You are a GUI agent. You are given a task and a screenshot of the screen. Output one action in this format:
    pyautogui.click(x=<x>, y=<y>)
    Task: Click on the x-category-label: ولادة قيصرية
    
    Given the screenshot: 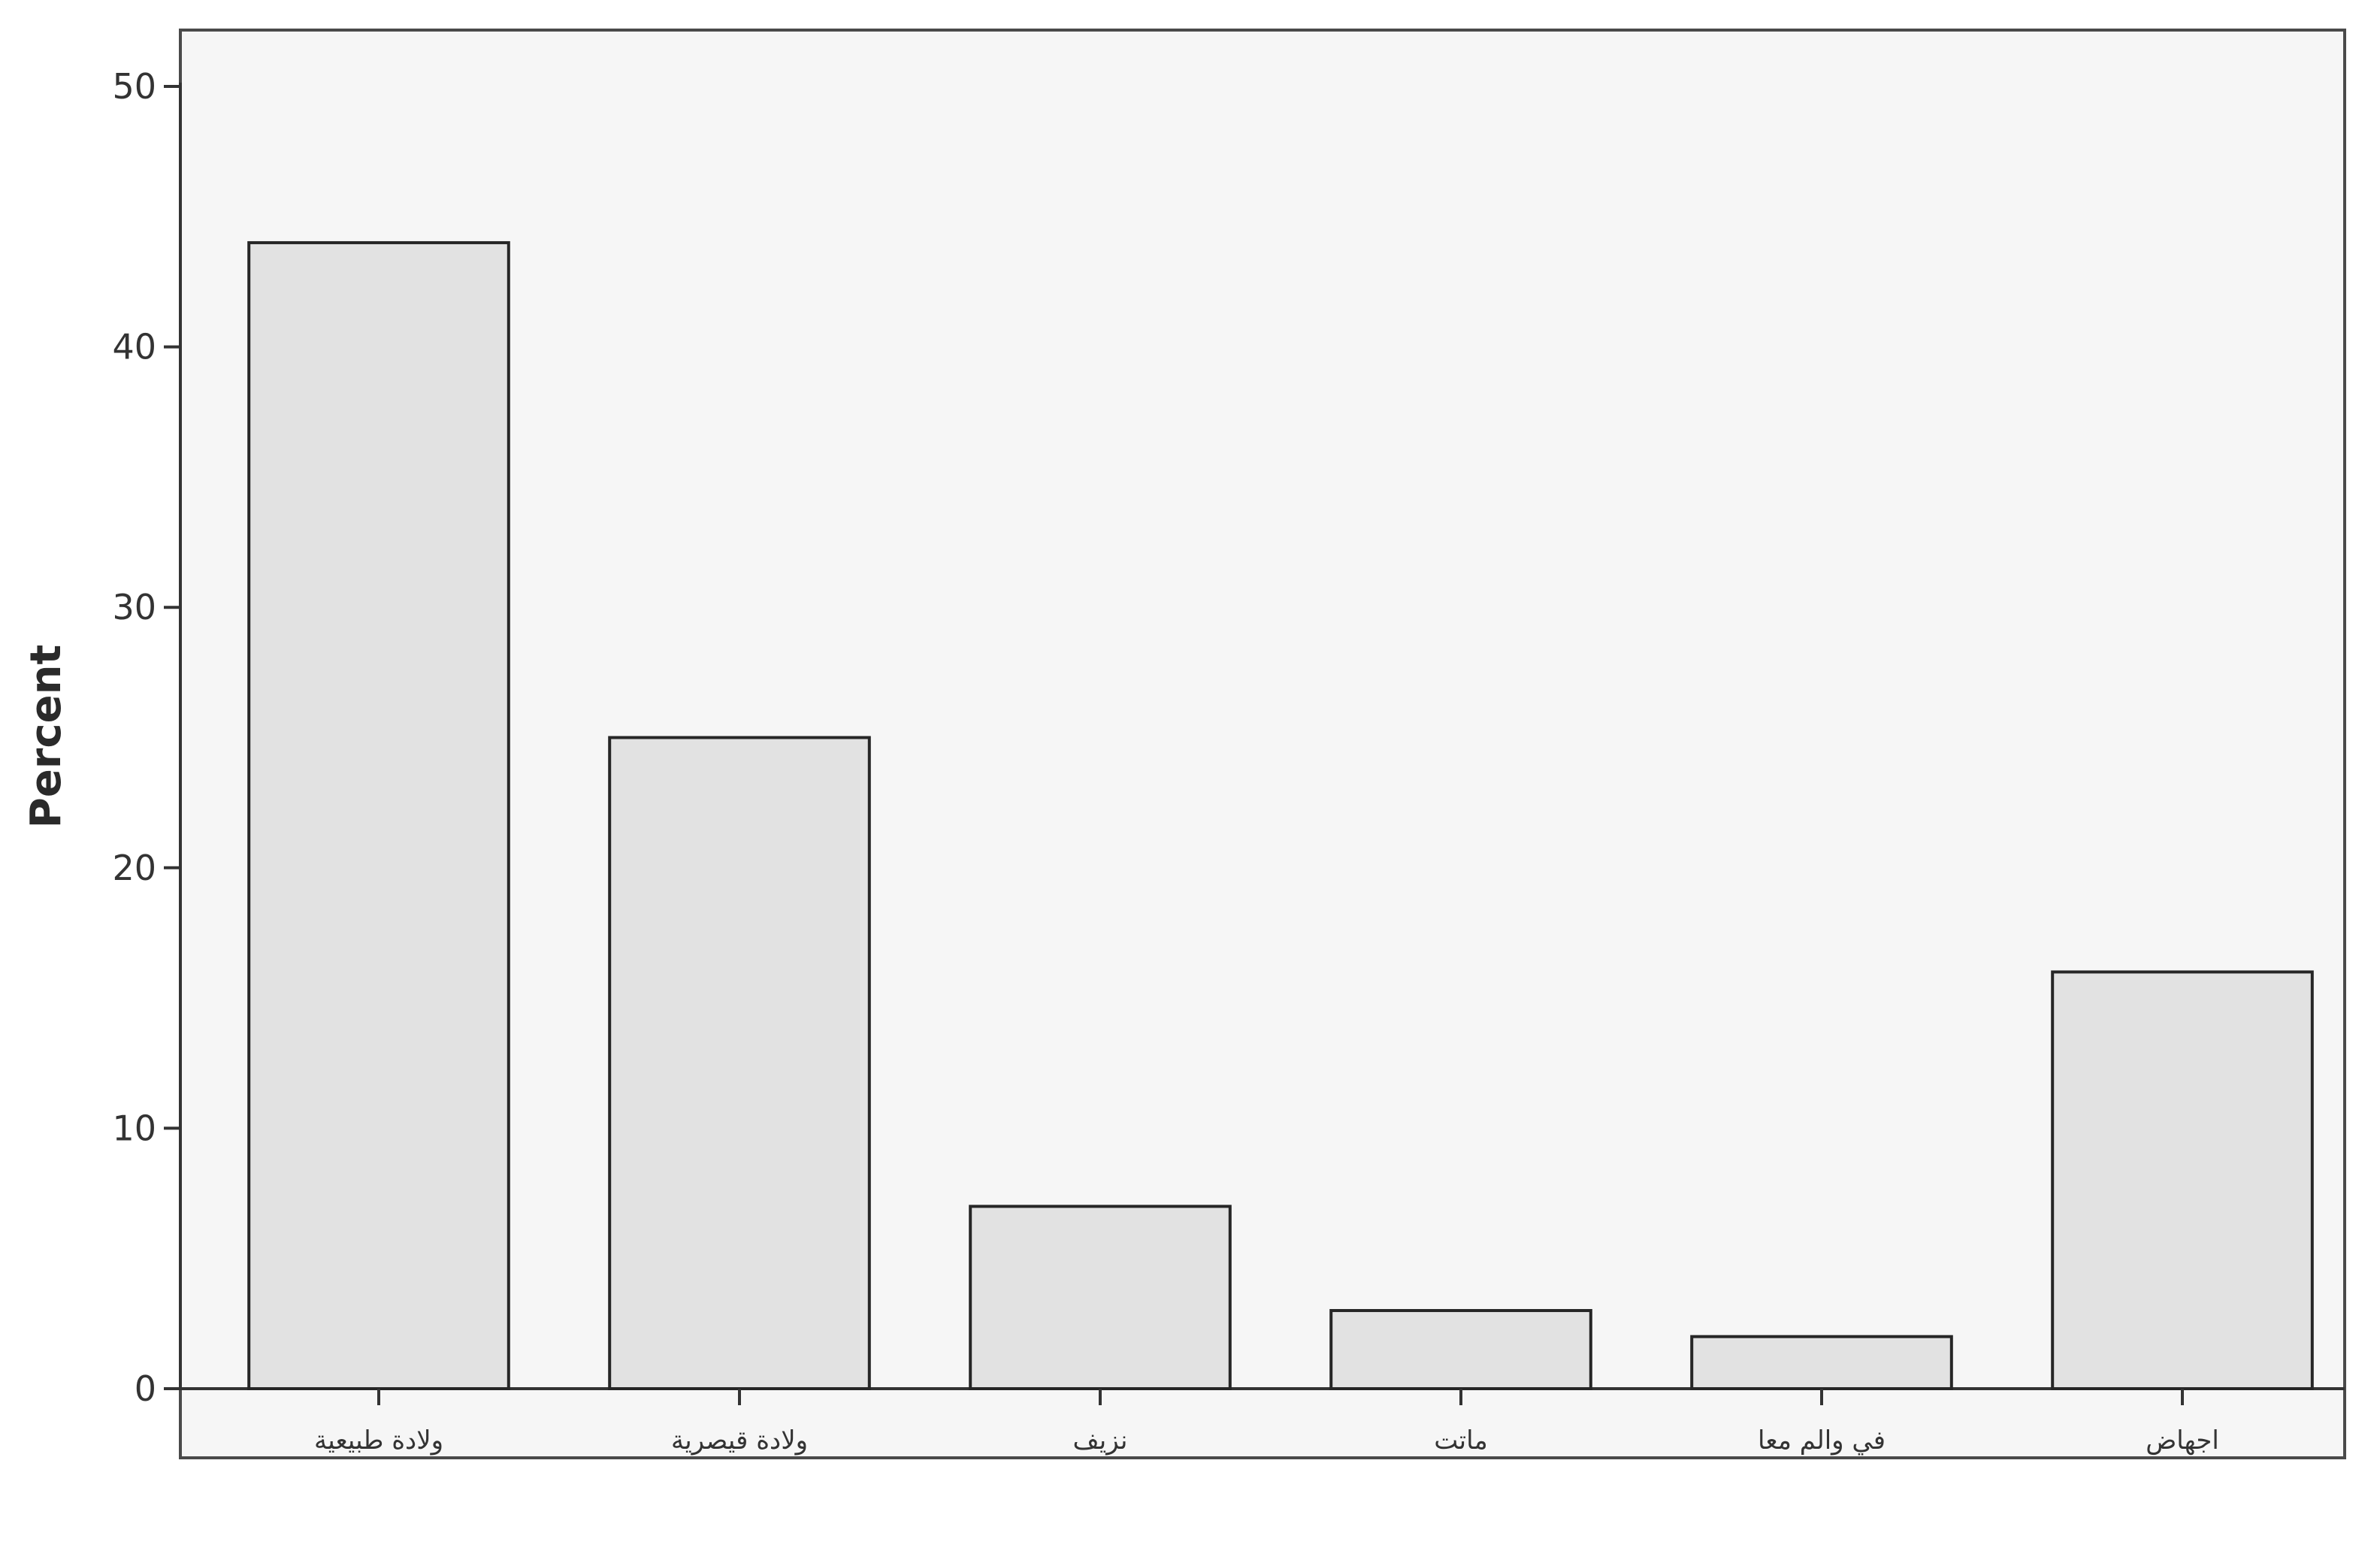 What is the action you would take?
    pyautogui.click(x=739, y=1441)
    